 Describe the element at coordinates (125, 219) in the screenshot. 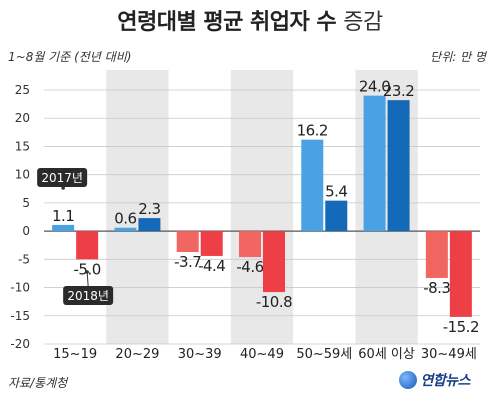

I see `value-label: 0.6` at that location.